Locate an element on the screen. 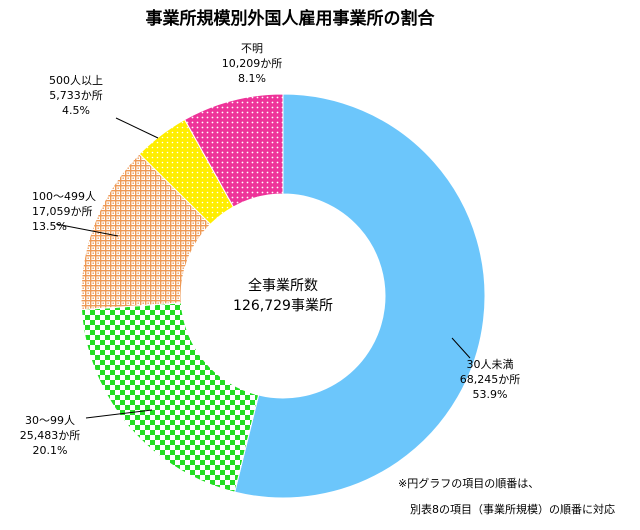 The height and width of the screenshot is (530, 640). slice-4-percent-label: 8.1% is located at coordinates (252, 78).